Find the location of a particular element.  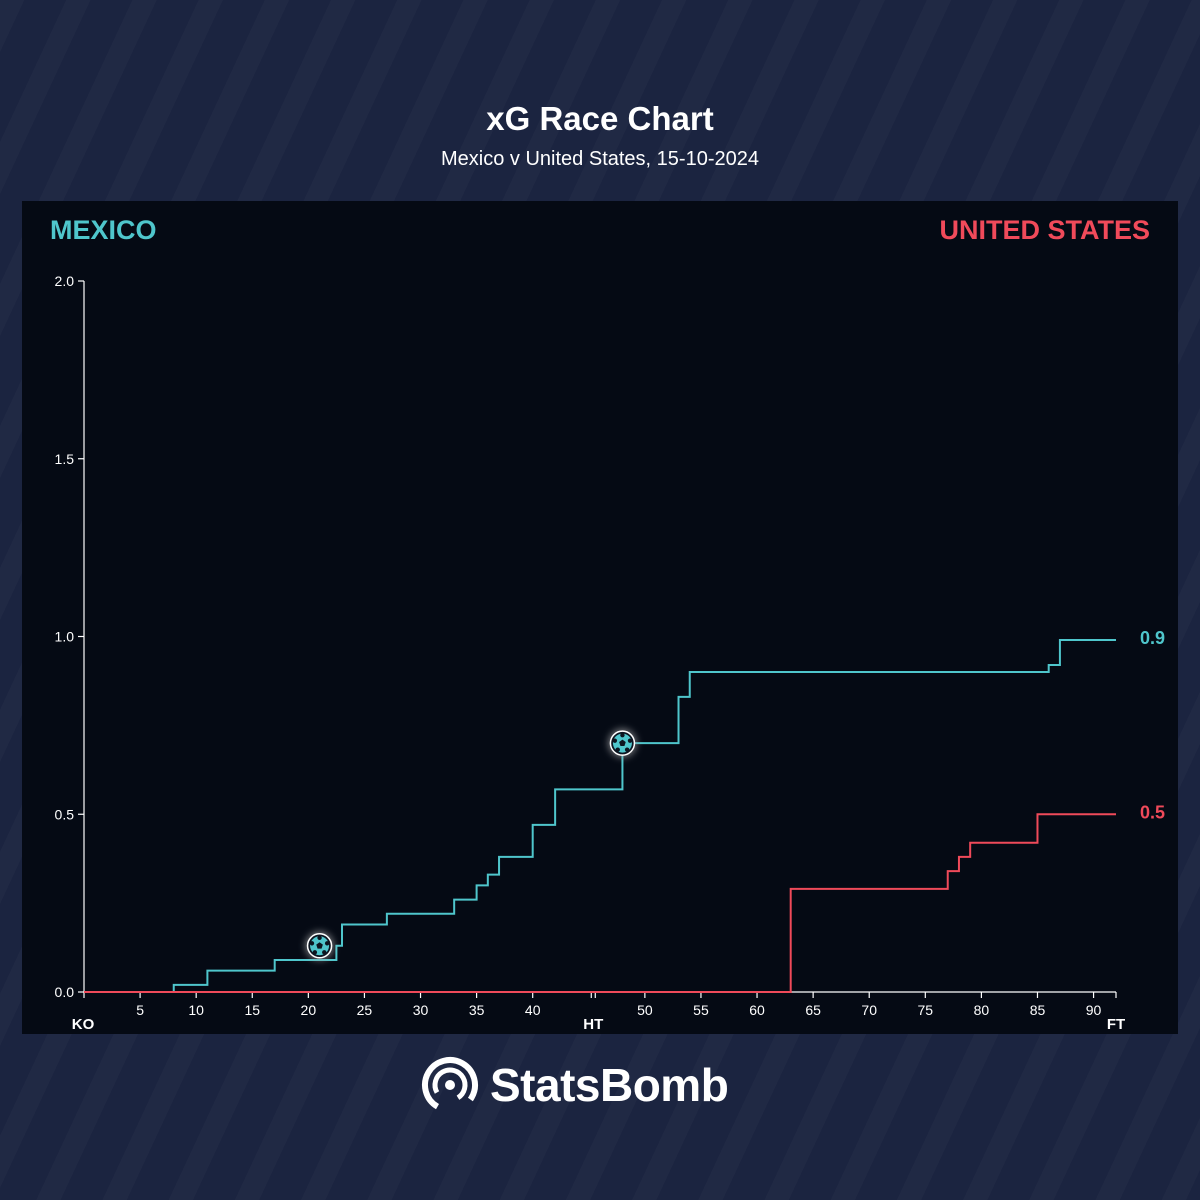

x-tick-label: 55 is located at coordinates (701, 1010).